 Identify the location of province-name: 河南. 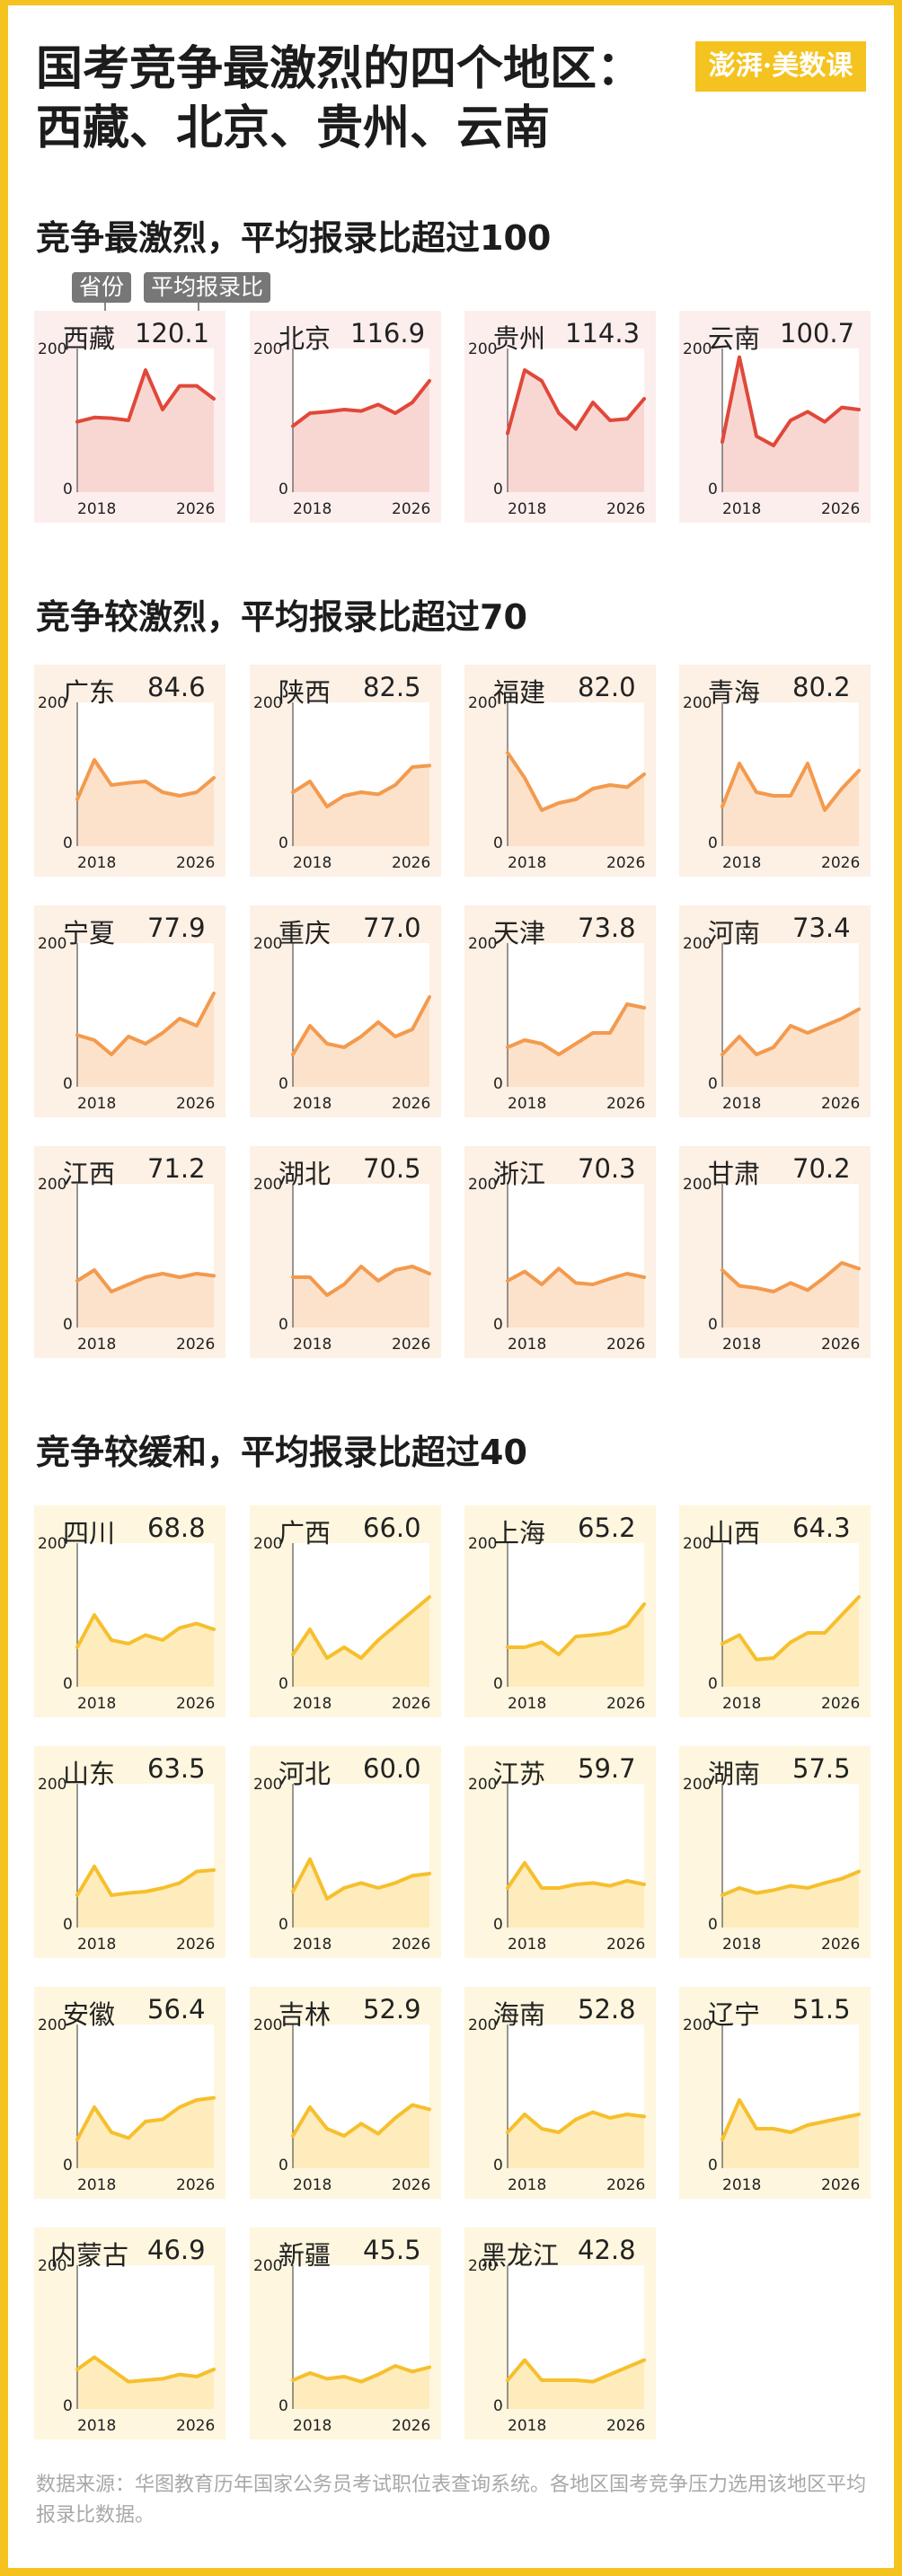
(734, 933).